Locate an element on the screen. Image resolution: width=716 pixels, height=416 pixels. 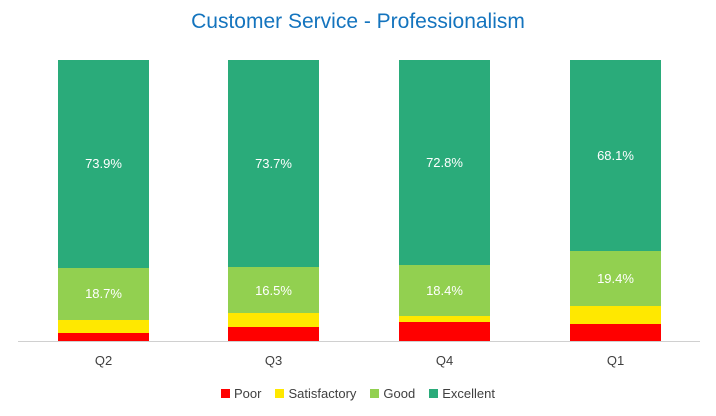
legend-label: Excellent is located at coordinates (468, 393).